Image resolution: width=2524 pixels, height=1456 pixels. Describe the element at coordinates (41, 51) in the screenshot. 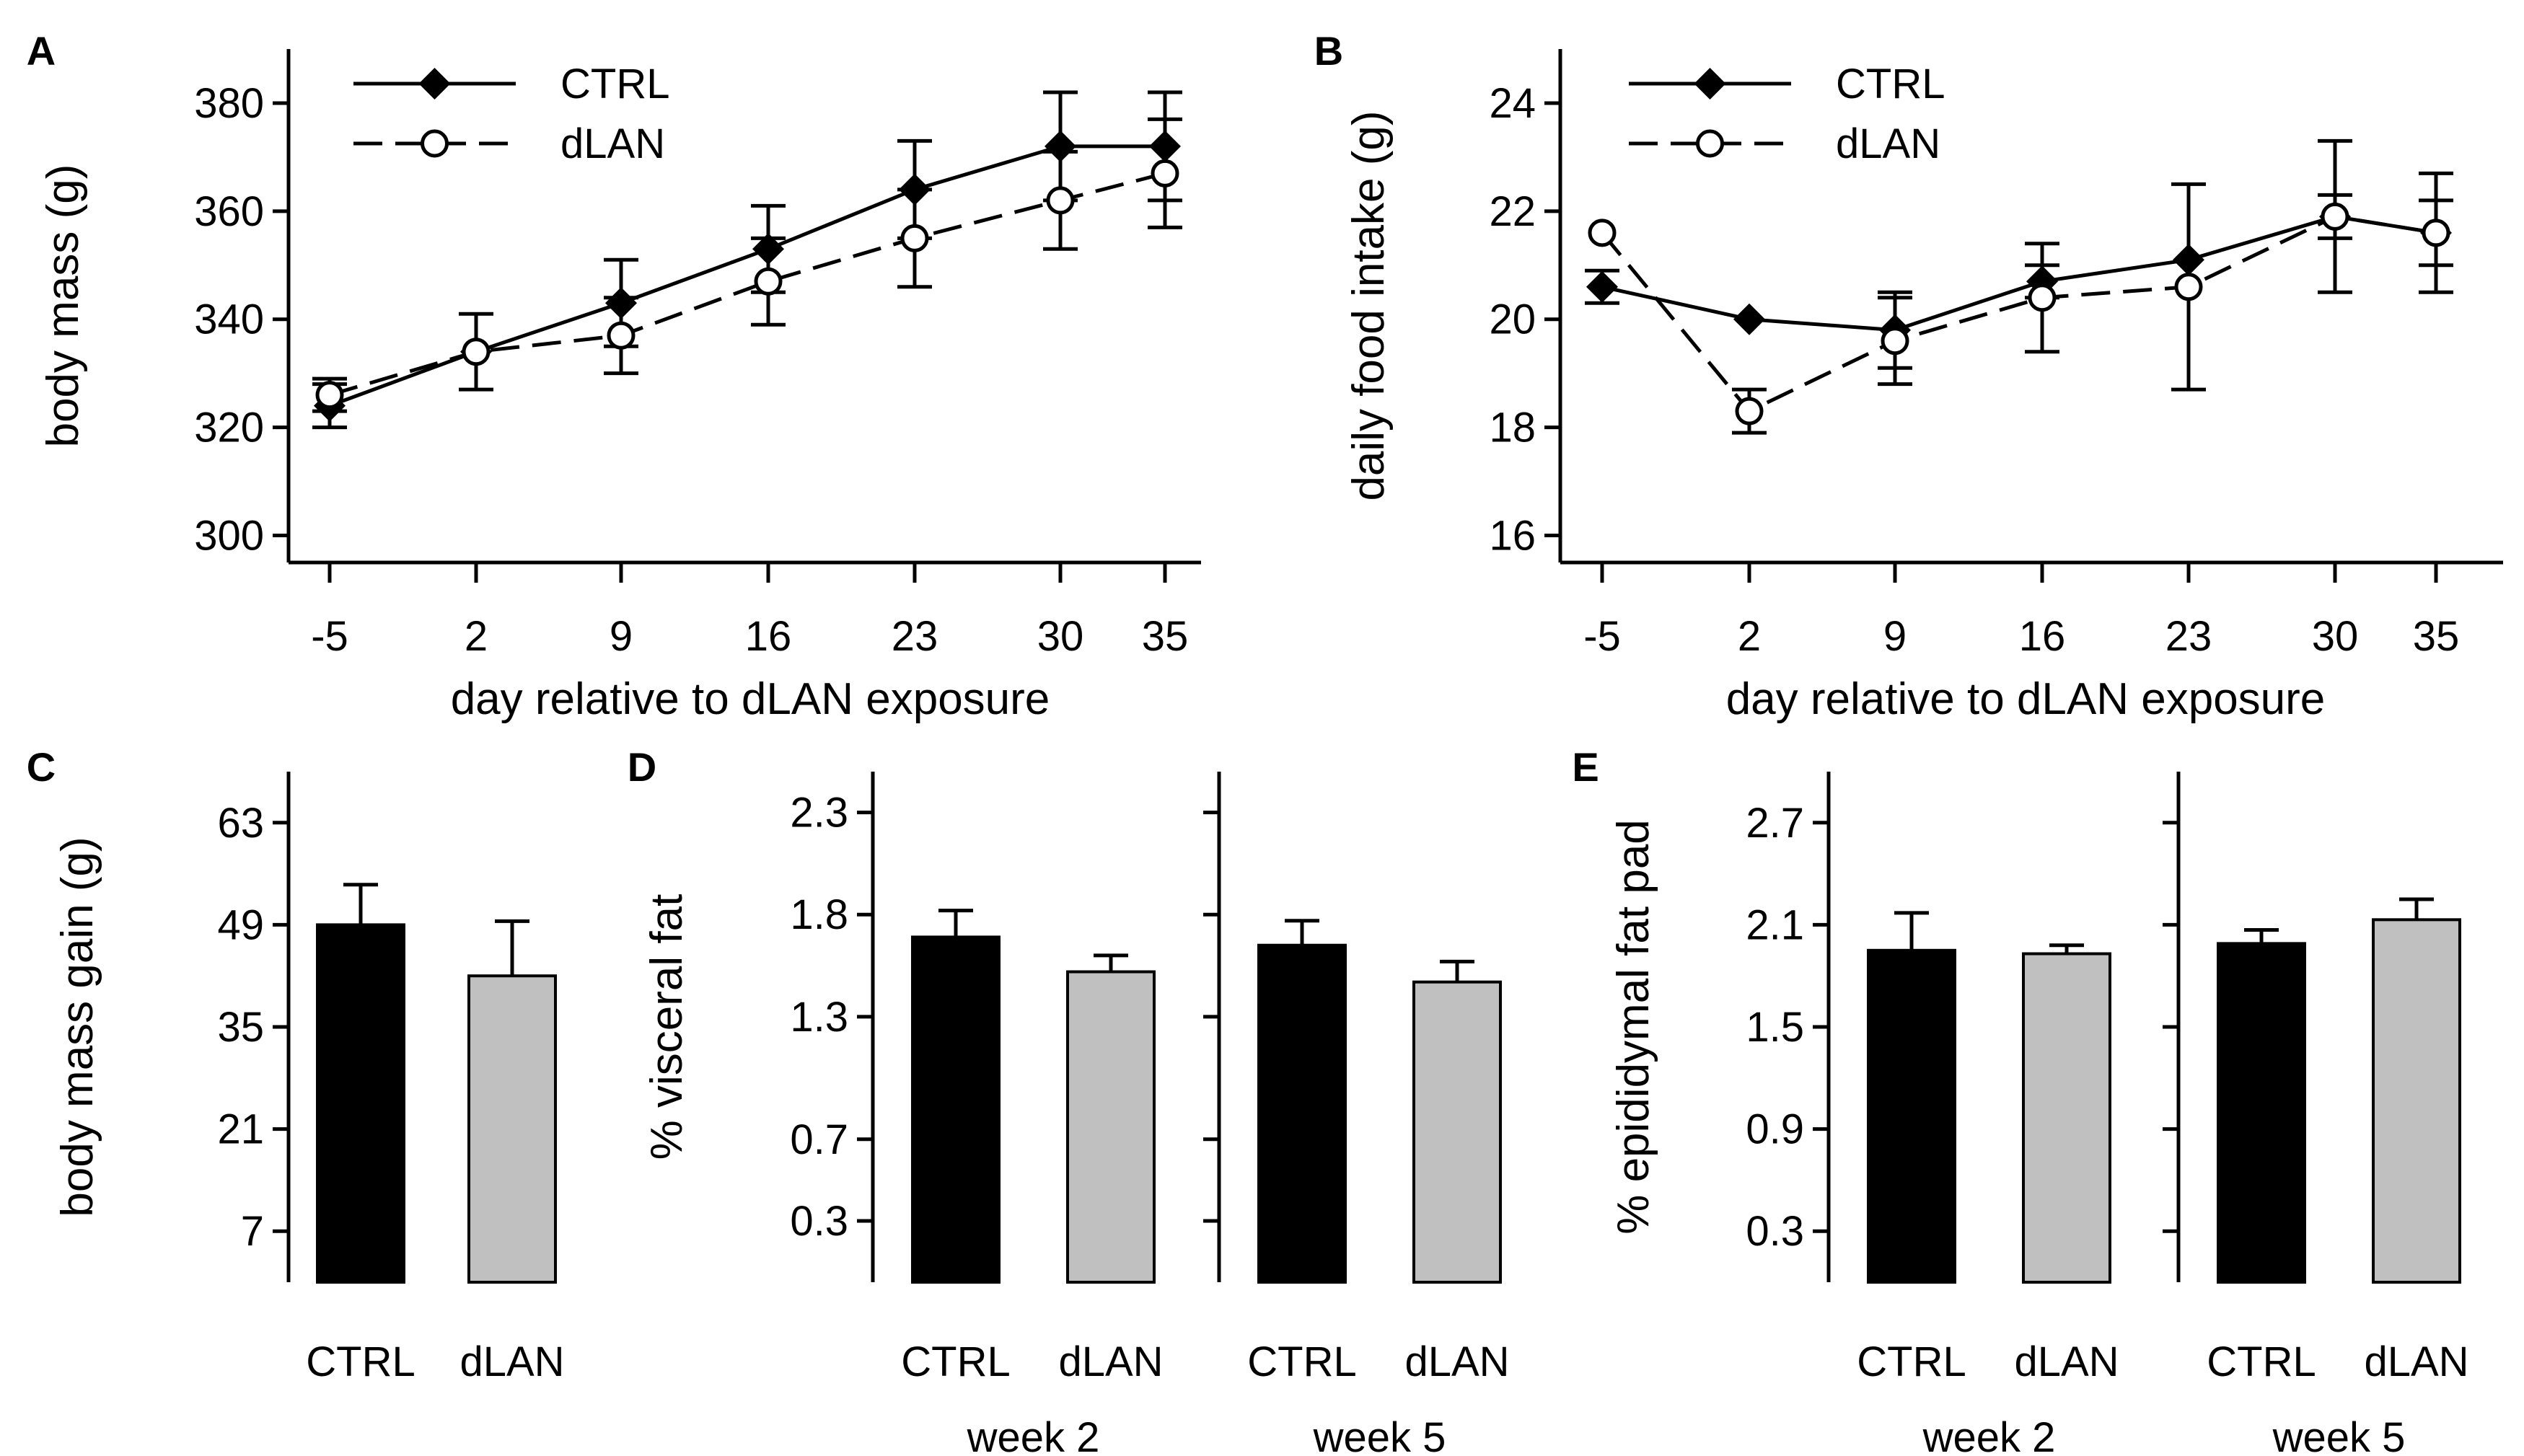

I see `panel-letter-a: A` at that location.